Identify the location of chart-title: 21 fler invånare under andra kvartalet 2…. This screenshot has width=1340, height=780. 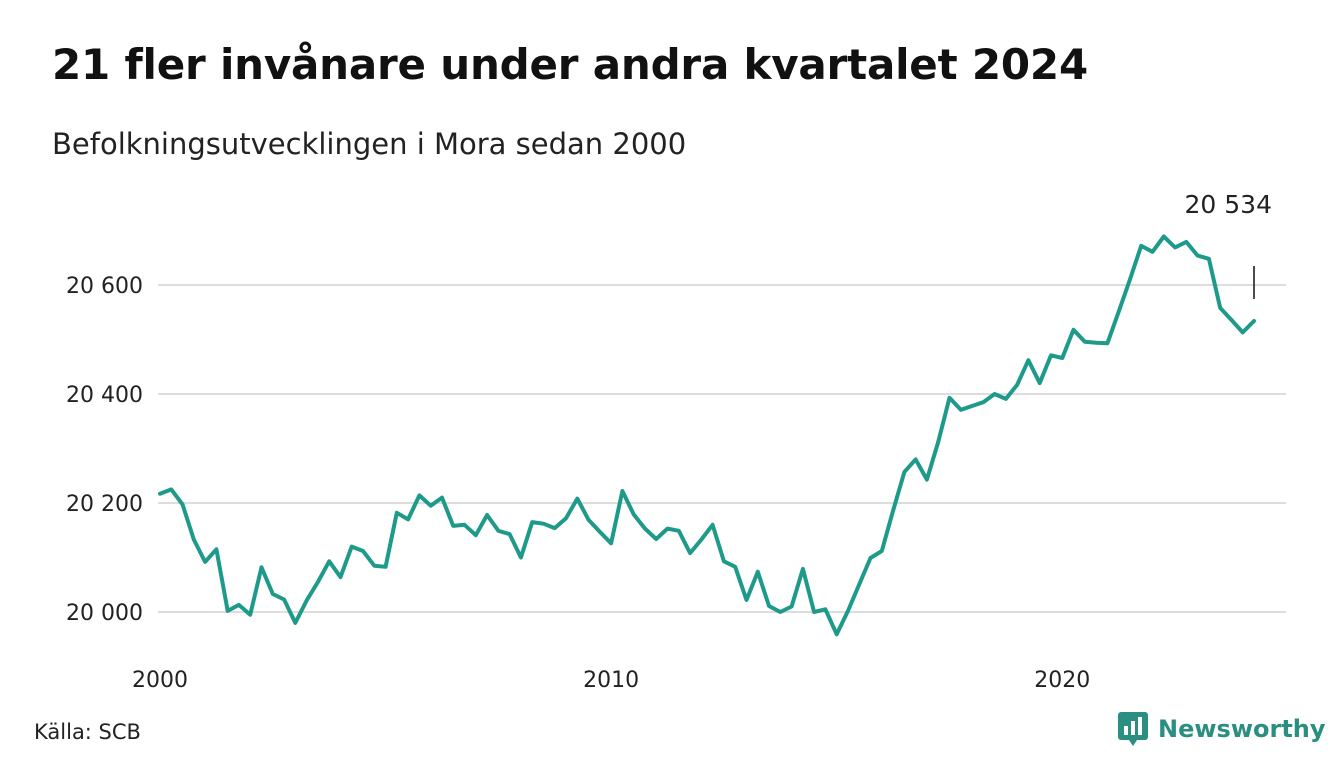
(570, 64).